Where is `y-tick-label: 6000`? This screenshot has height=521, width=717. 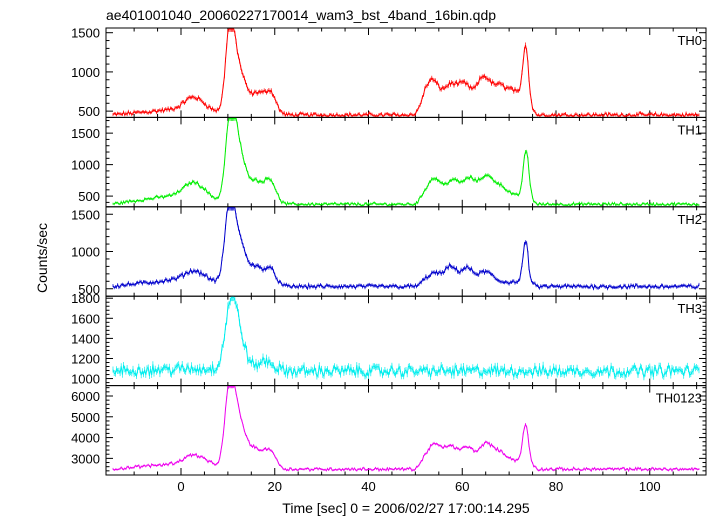 y-tick-label: 6000 is located at coordinates (85, 396).